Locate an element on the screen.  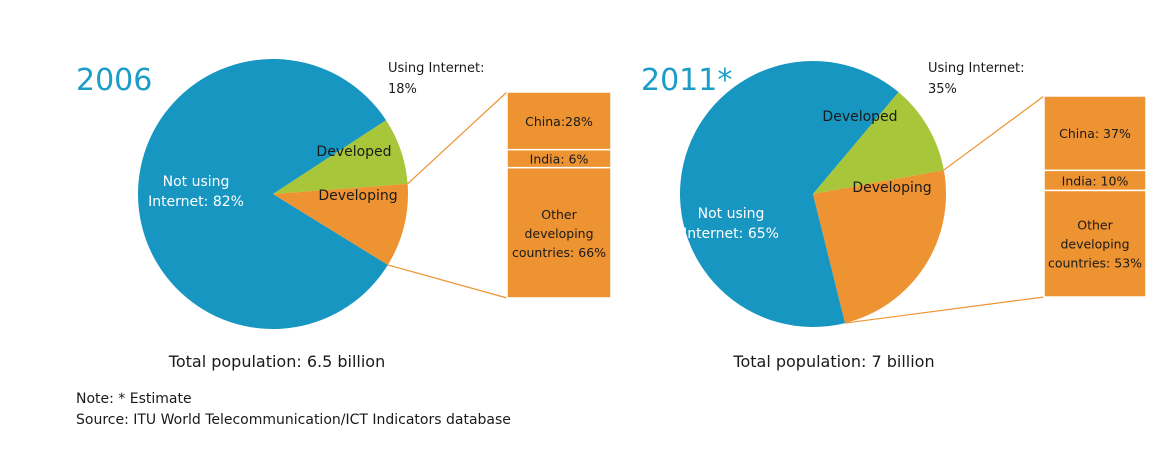
slice-label-not-using-internet: Not using Internet: 65% is located at coordinates (731, 224).